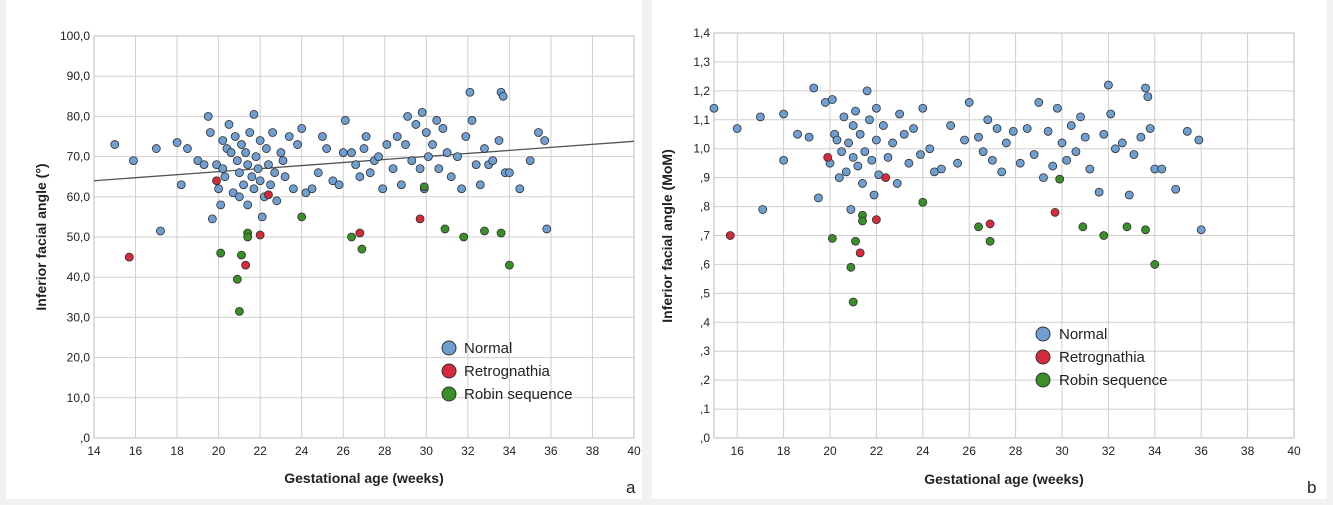 This screenshot has height=505, width=1333. Describe the element at coordinates (1043, 334) in the screenshot. I see `legend-marker-normal-b` at that location.